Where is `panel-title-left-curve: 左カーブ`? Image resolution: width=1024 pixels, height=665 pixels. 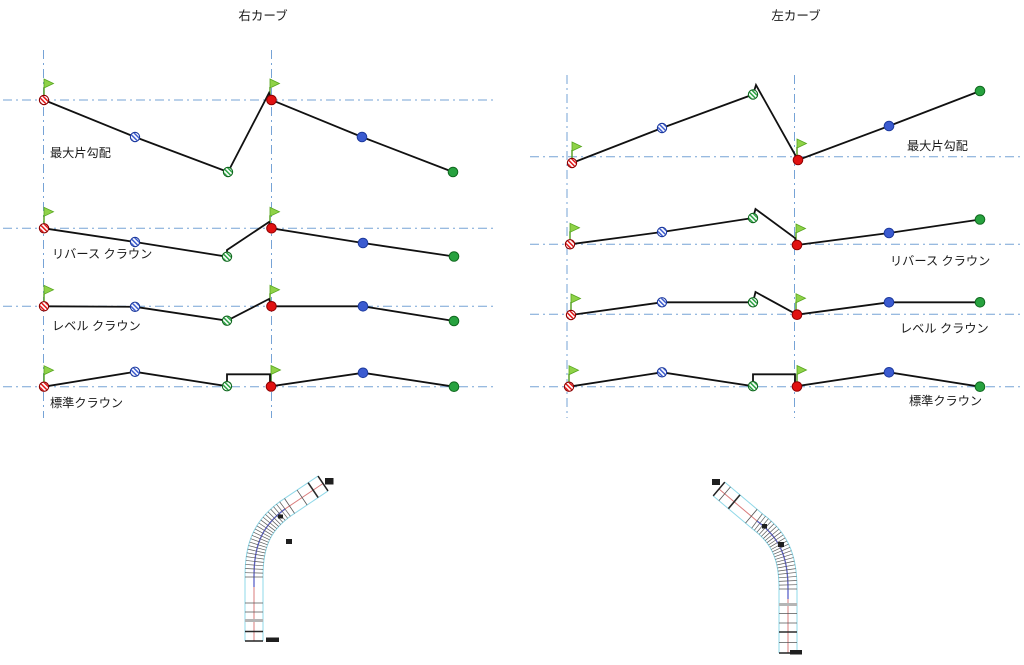
panel-title-left-curve: 左カーブ is located at coordinates (796, 15).